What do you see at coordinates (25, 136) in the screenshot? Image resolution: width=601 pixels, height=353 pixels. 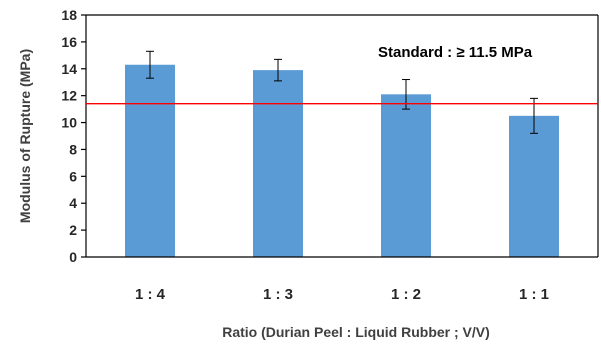 I see `y-axis-title: Modulus of Rupture (MPa)` at bounding box center [25, 136].